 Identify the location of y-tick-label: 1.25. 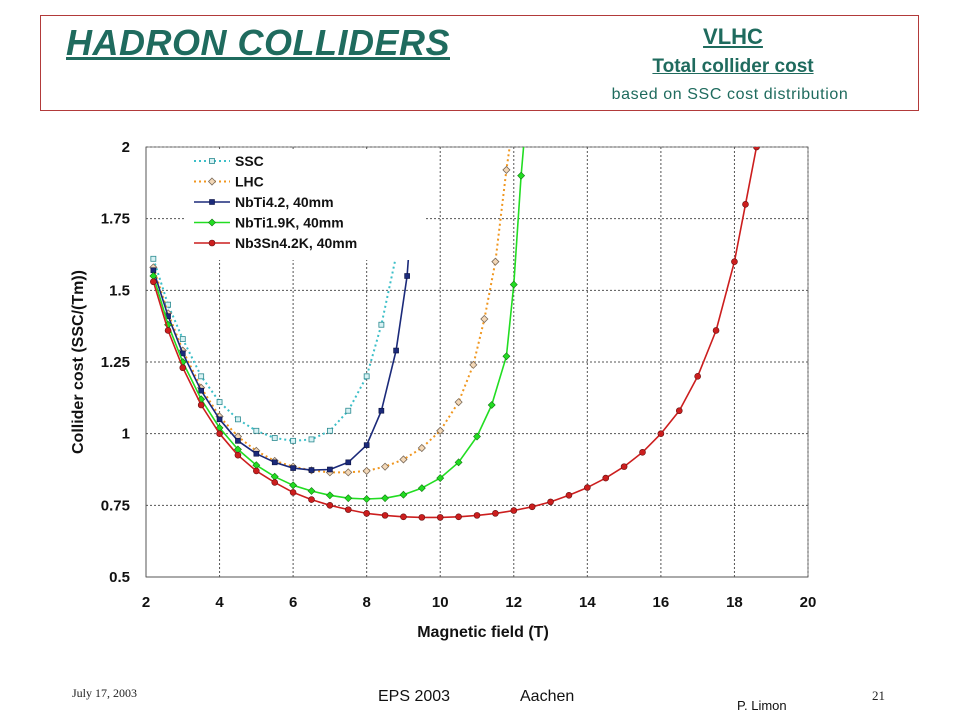
(115, 362).